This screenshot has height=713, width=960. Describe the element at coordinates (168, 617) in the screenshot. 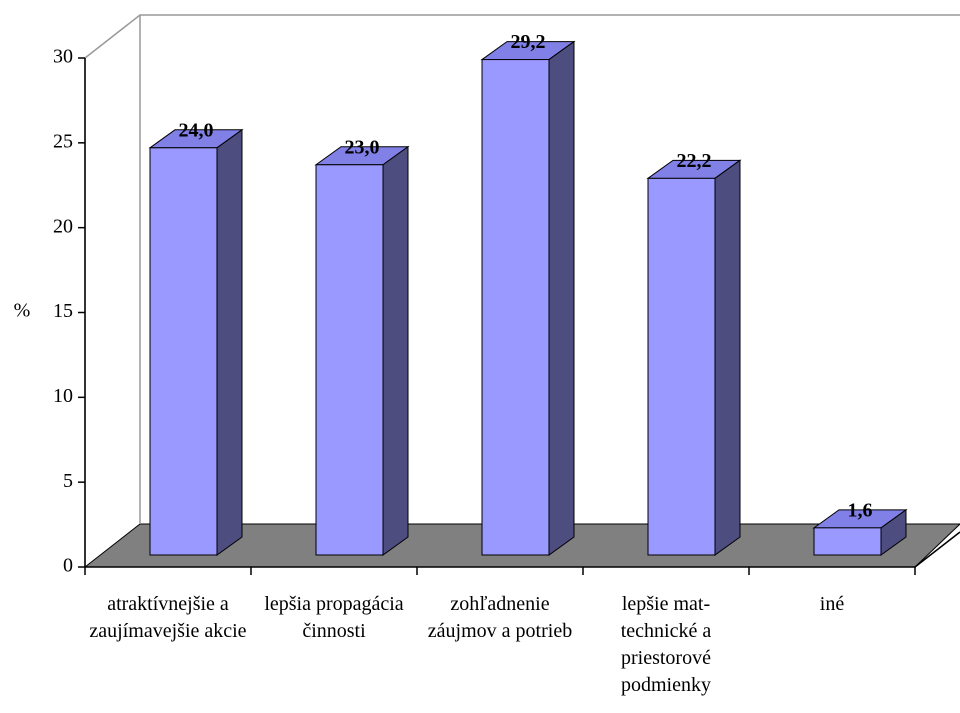

I see `x-tick-label: atraktívnejšie a zaujímavejšie akcie` at that location.